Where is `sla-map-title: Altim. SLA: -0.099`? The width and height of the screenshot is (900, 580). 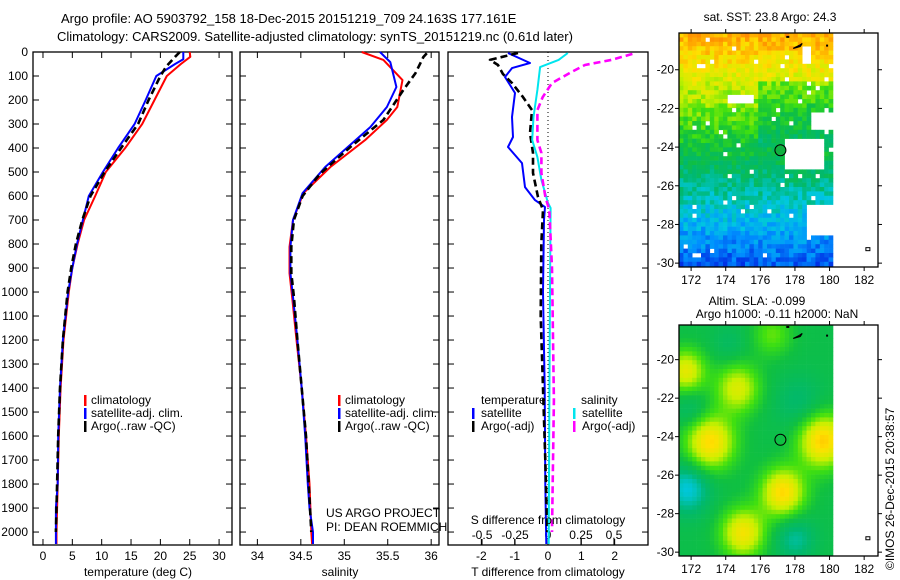 sla-map-title: Altim. SLA: -0.099 is located at coordinates (757, 301).